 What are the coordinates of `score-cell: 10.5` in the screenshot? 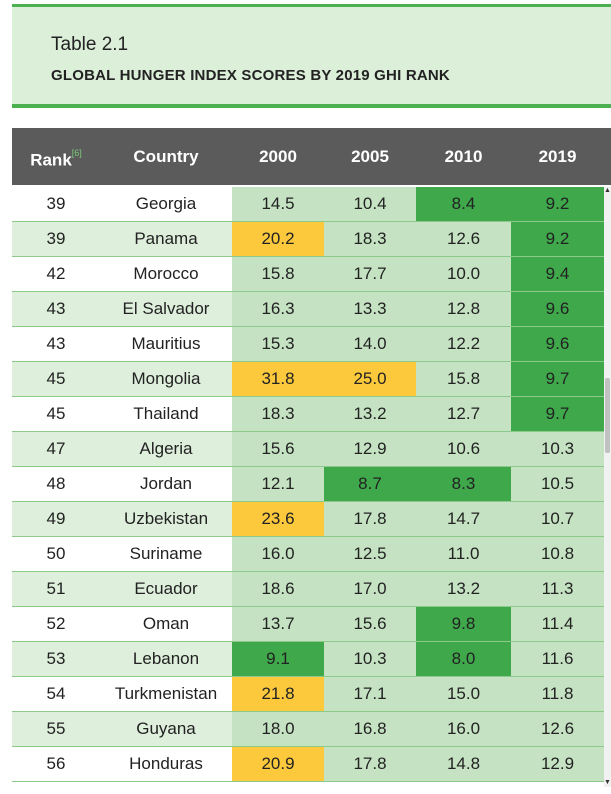 It's located at (557, 484).